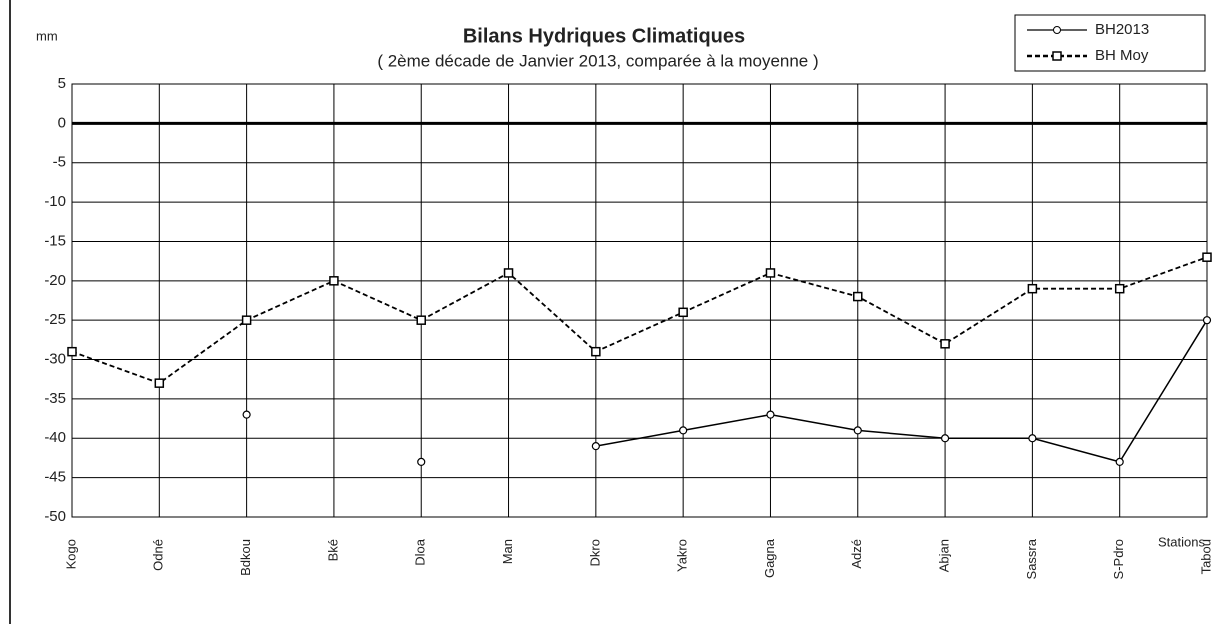  Describe the element at coordinates (604, 36) in the screenshot. I see `chart-title: Bilans Hydriques Climatiques` at that location.